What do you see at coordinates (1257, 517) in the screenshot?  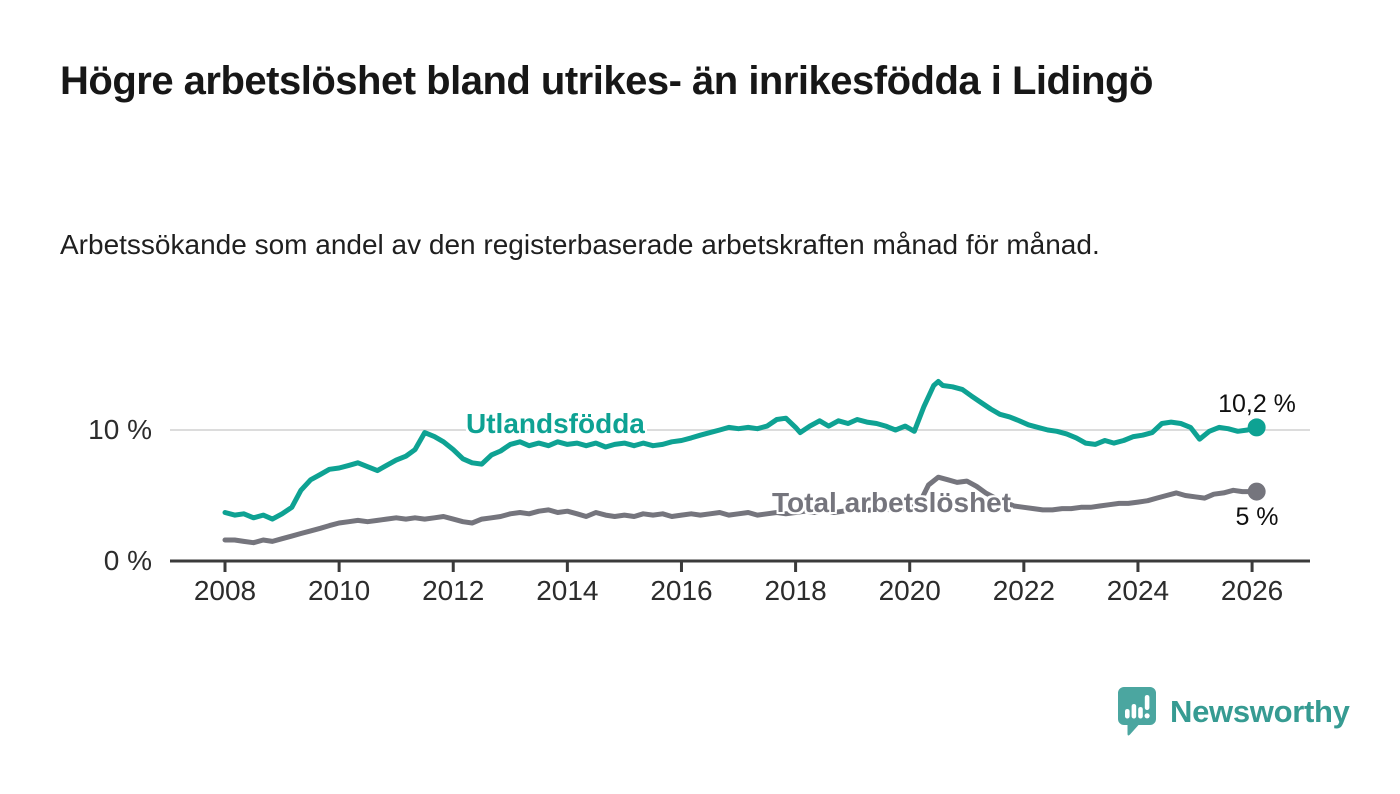 I see `end-value-label-total: 5 %` at bounding box center [1257, 517].